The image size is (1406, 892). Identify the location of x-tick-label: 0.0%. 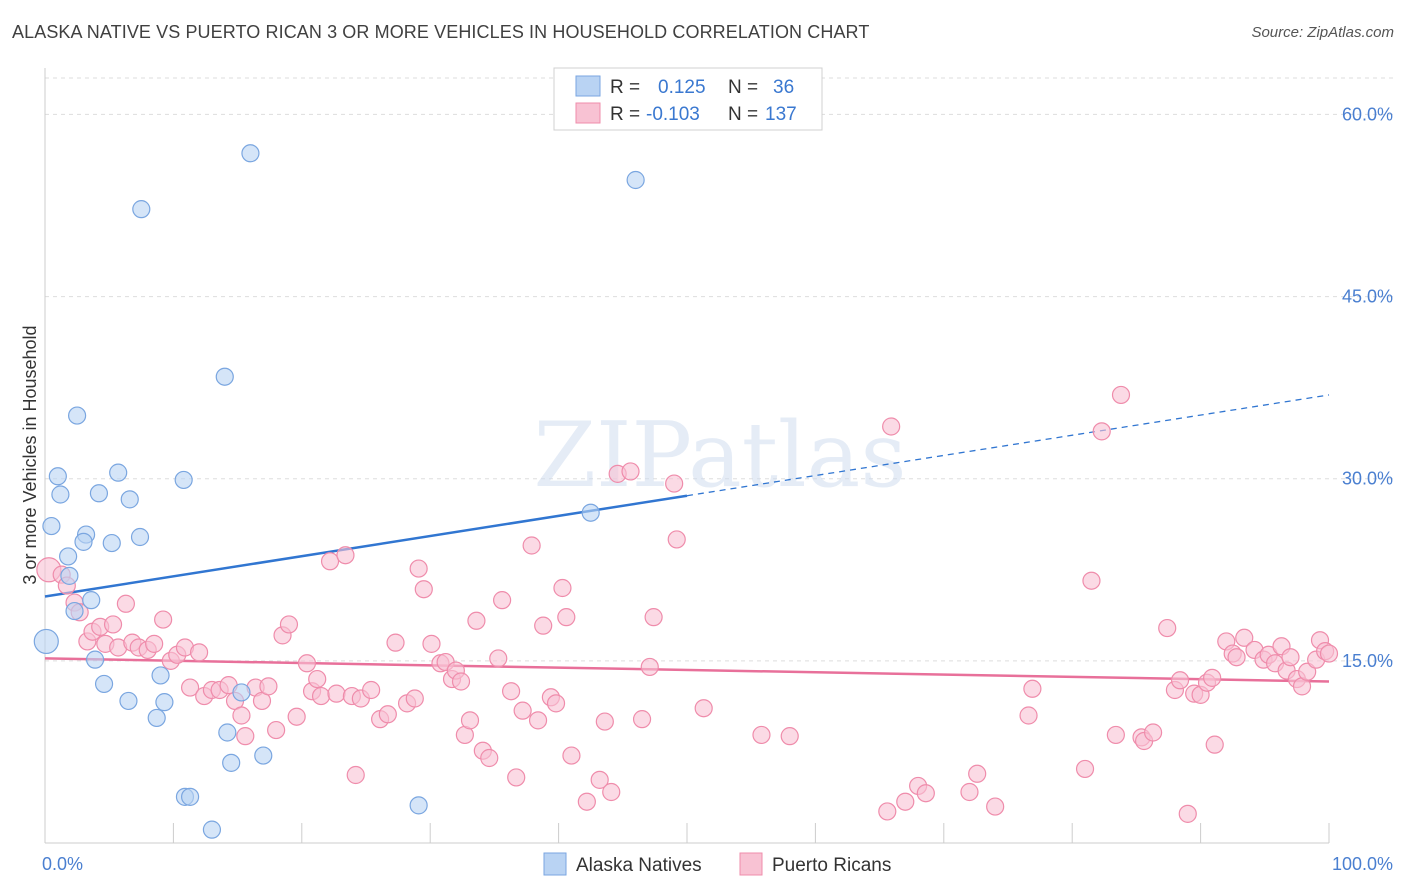
(62, 864).